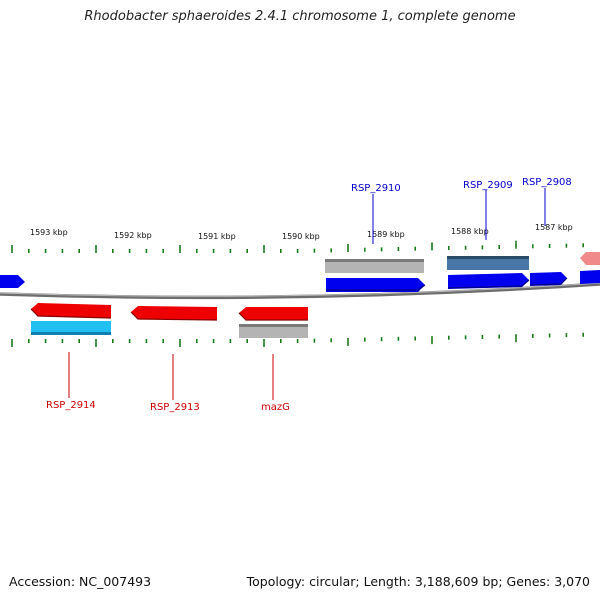  I want to click on gene-label-rsp2909: RSP_2909, so click(488, 185).